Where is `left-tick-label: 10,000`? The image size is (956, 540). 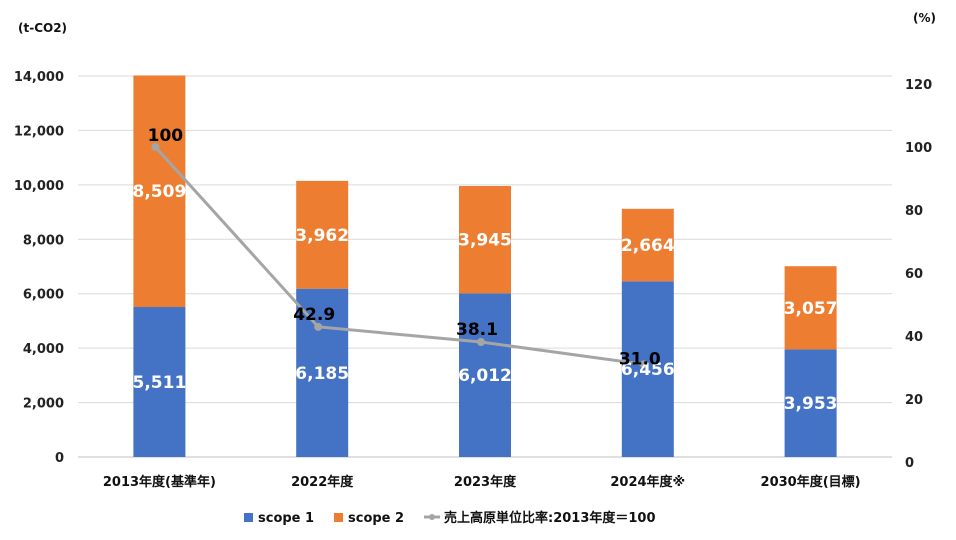
left-tick-label: 10,000 is located at coordinates (39, 186).